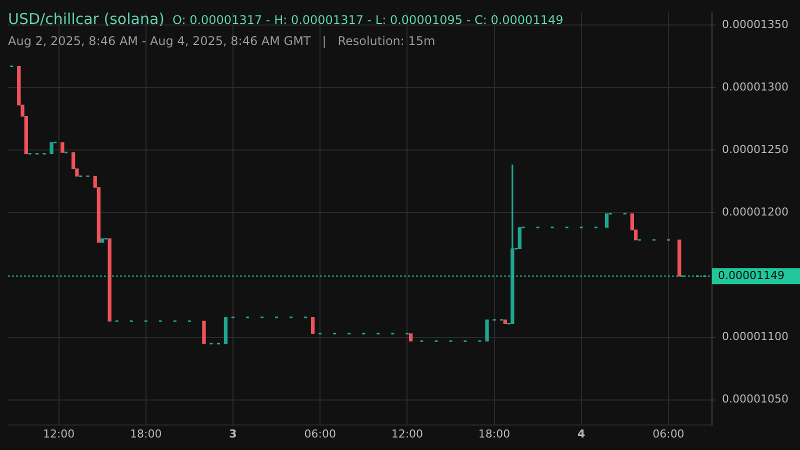 The width and height of the screenshot is (800, 450). I want to click on x-tick-label: 4, so click(582, 433).